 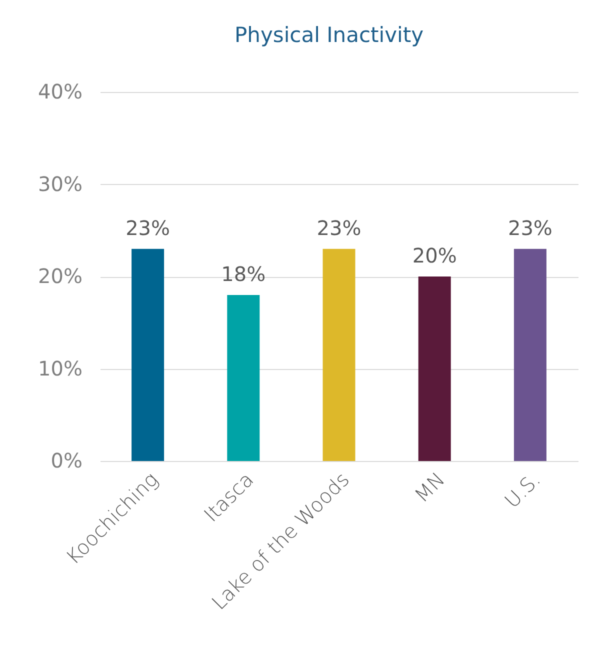 What do you see at coordinates (66, 460) in the screenshot?
I see `y-tick-label: 0%` at bounding box center [66, 460].